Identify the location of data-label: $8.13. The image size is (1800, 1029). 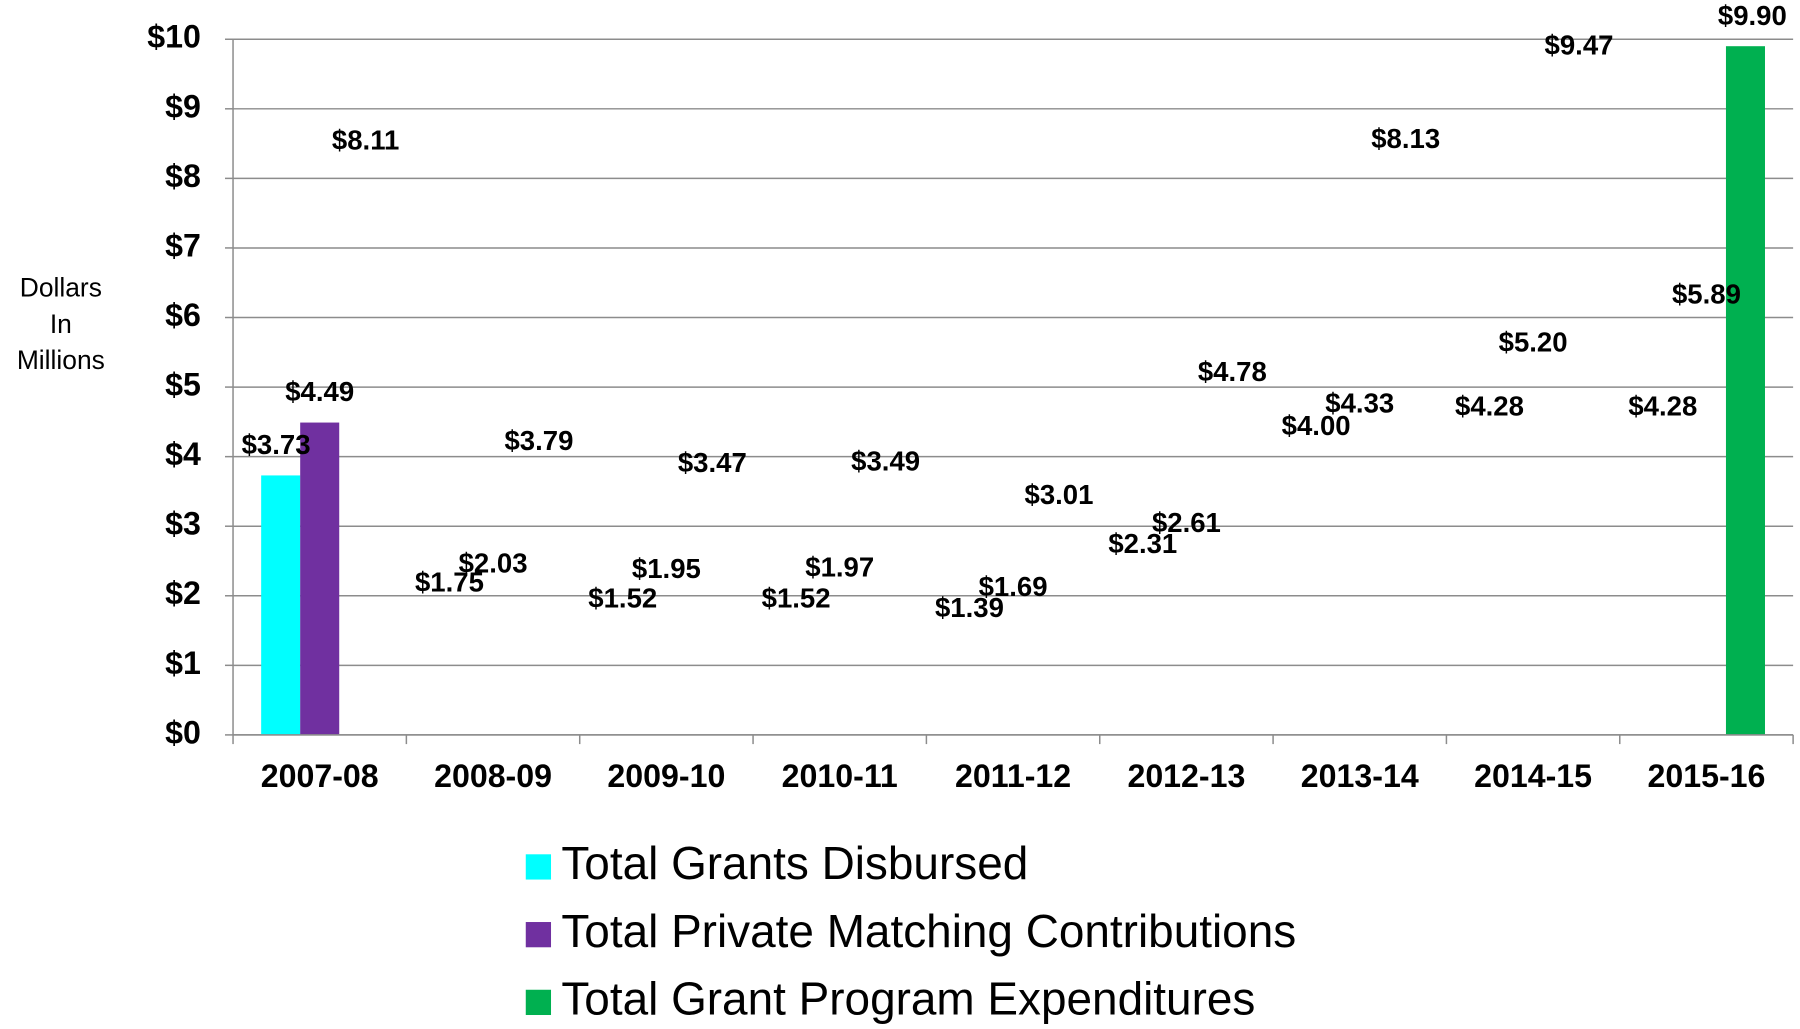
(1405, 138).